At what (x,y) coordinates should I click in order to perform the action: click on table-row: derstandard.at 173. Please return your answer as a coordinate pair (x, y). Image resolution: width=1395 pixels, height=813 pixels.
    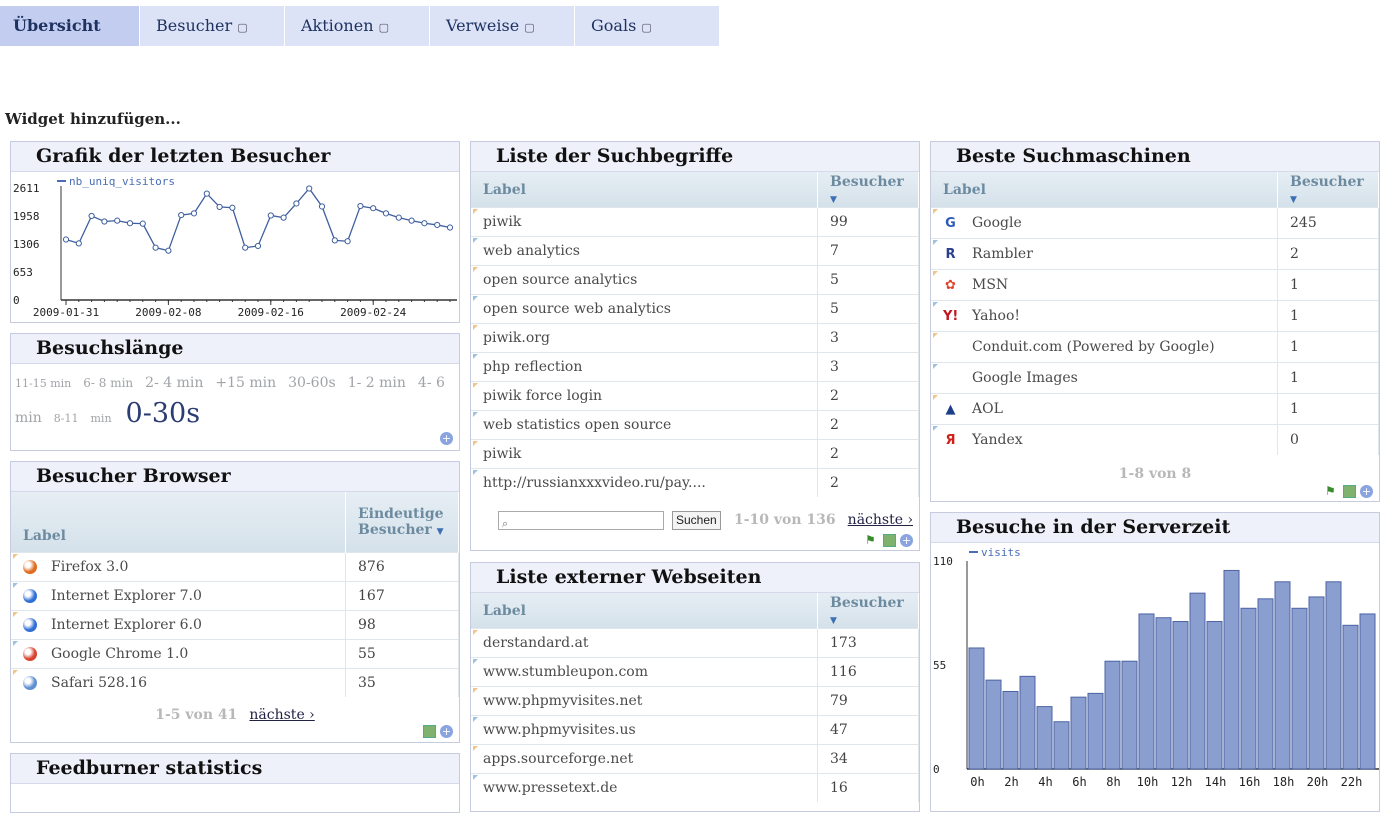
    Looking at the image, I should click on (695, 643).